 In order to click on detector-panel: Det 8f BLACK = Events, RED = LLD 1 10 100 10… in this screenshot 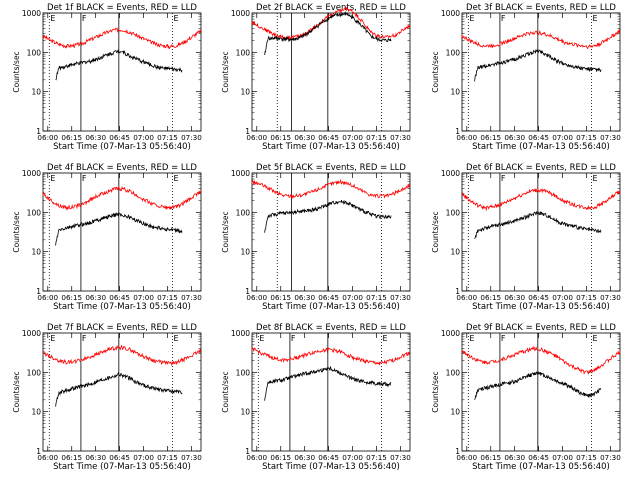, I will do `click(316, 397)`.